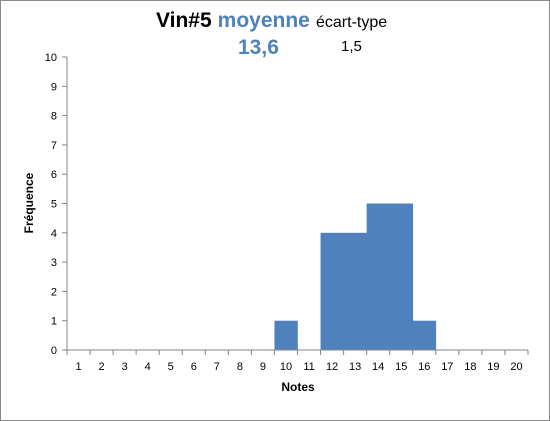 The height and width of the screenshot is (421, 550). Describe the element at coordinates (332, 367) in the screenshot. I see `x-tick-label: 12` at that location.